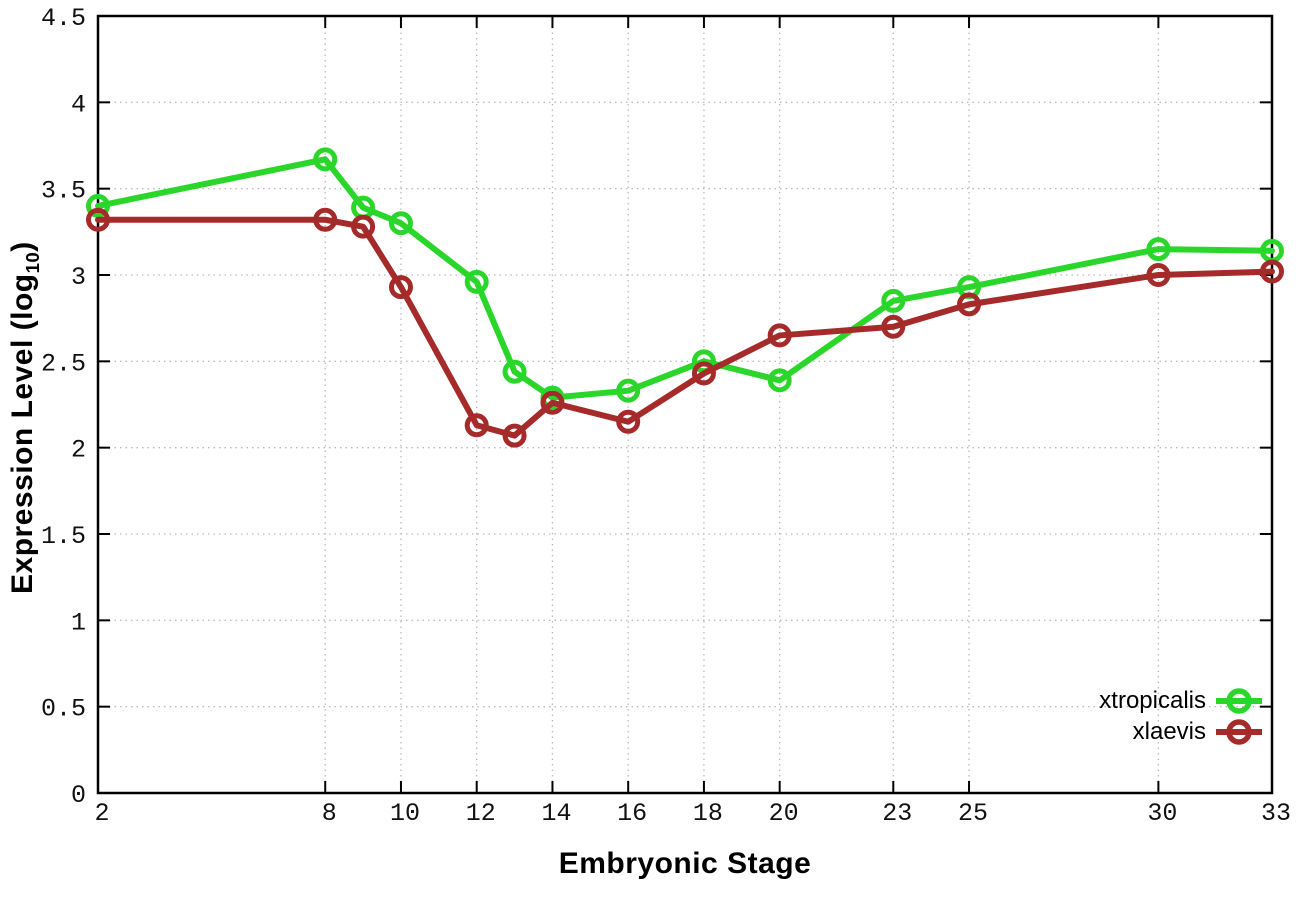 This screenshot has height=907, width=1296. Describe the element at coordinates (78, 277) in the screenshot. I see `y-tick-label: 3` at that location.